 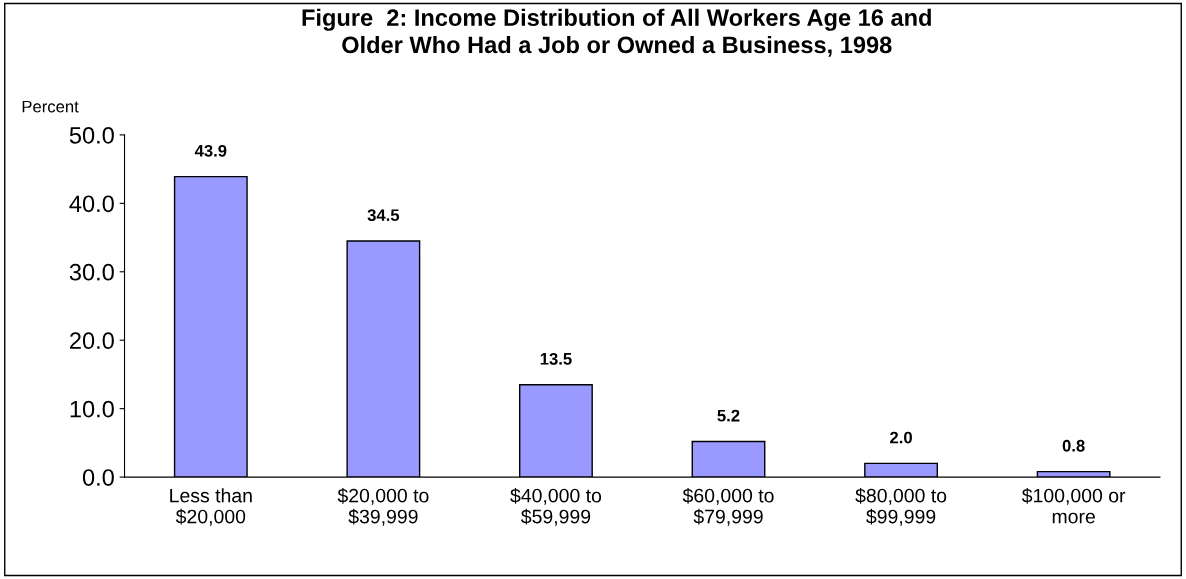 What do you see at coordinates (383, 506) in the screenshot?
I see `x-tick-label: $20,000 to $39,999` at bounding box center [383, 506].